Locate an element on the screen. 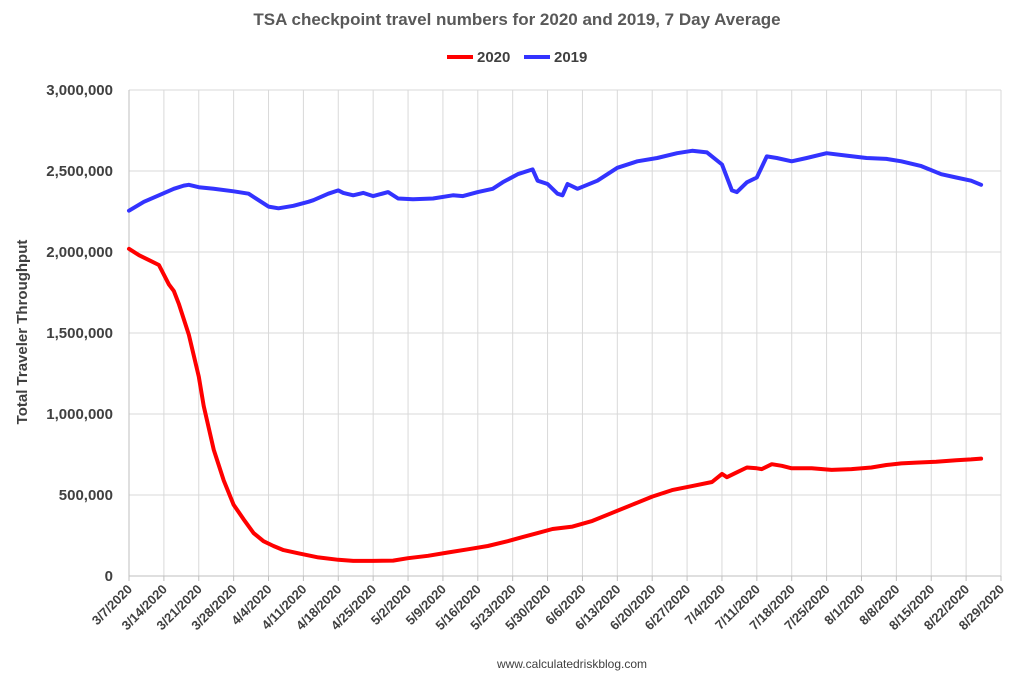  source-credit: www.calculatedriskblog.com is located at coordinates (571, 664).